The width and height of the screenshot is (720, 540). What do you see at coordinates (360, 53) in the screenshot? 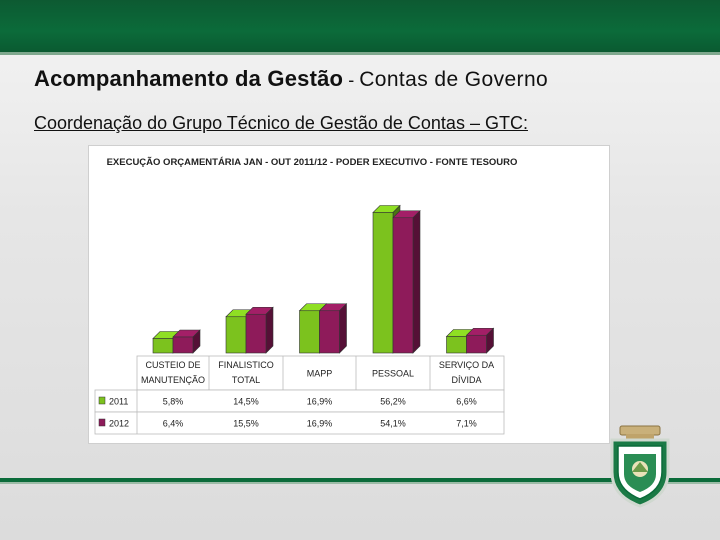
I see `banner-divider` at bounding box center [360, 53].